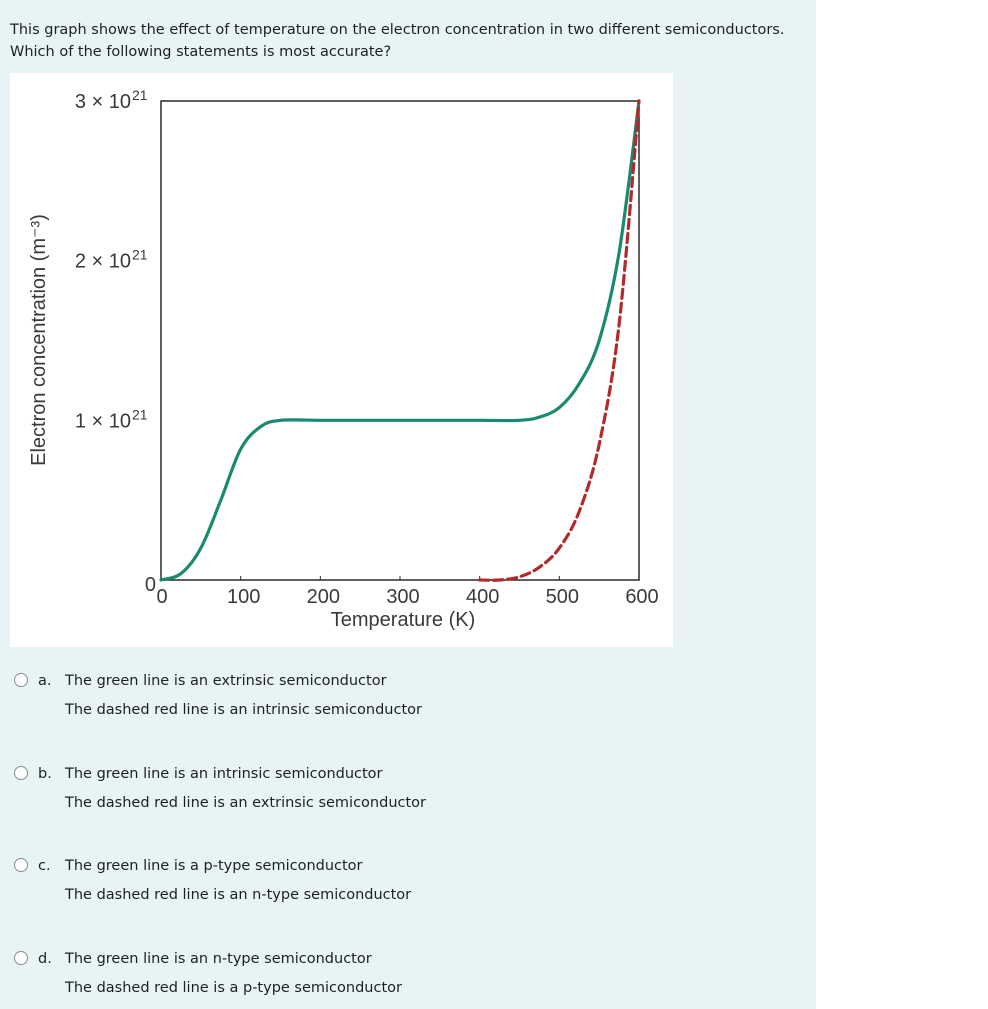  I want to click on option-letter: c., so click(44, 866).